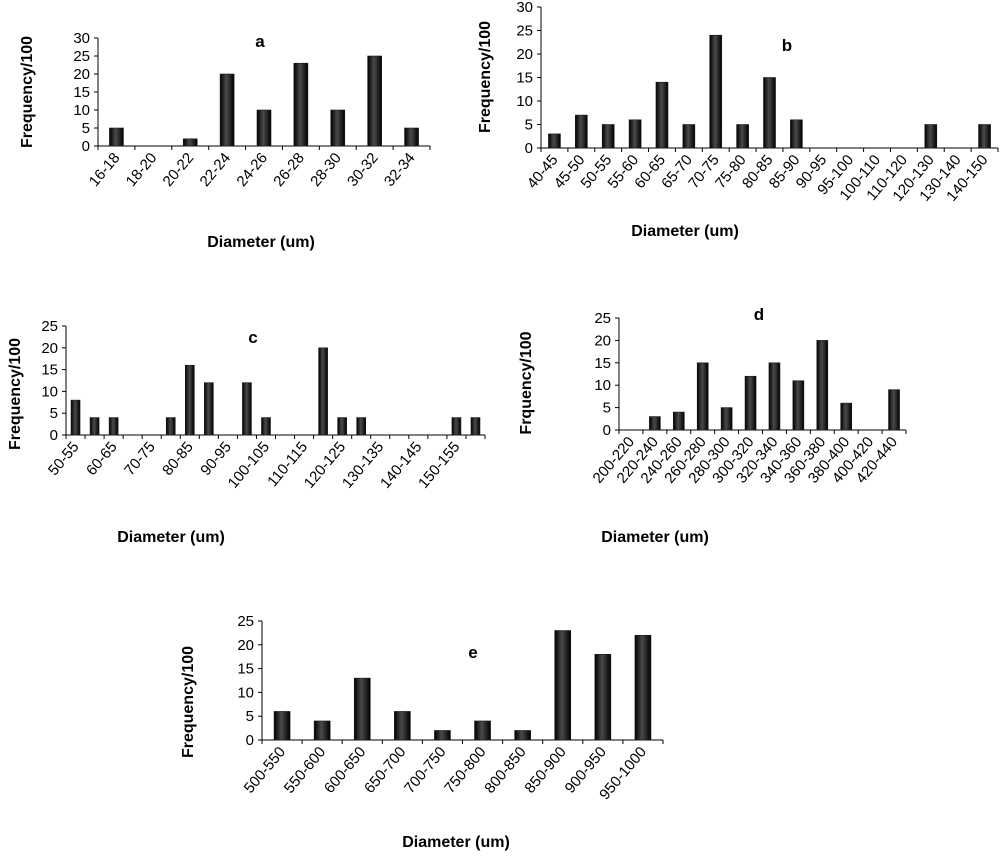  I want to click on panel-d-y-tick-label: 10, so click(602, 385).